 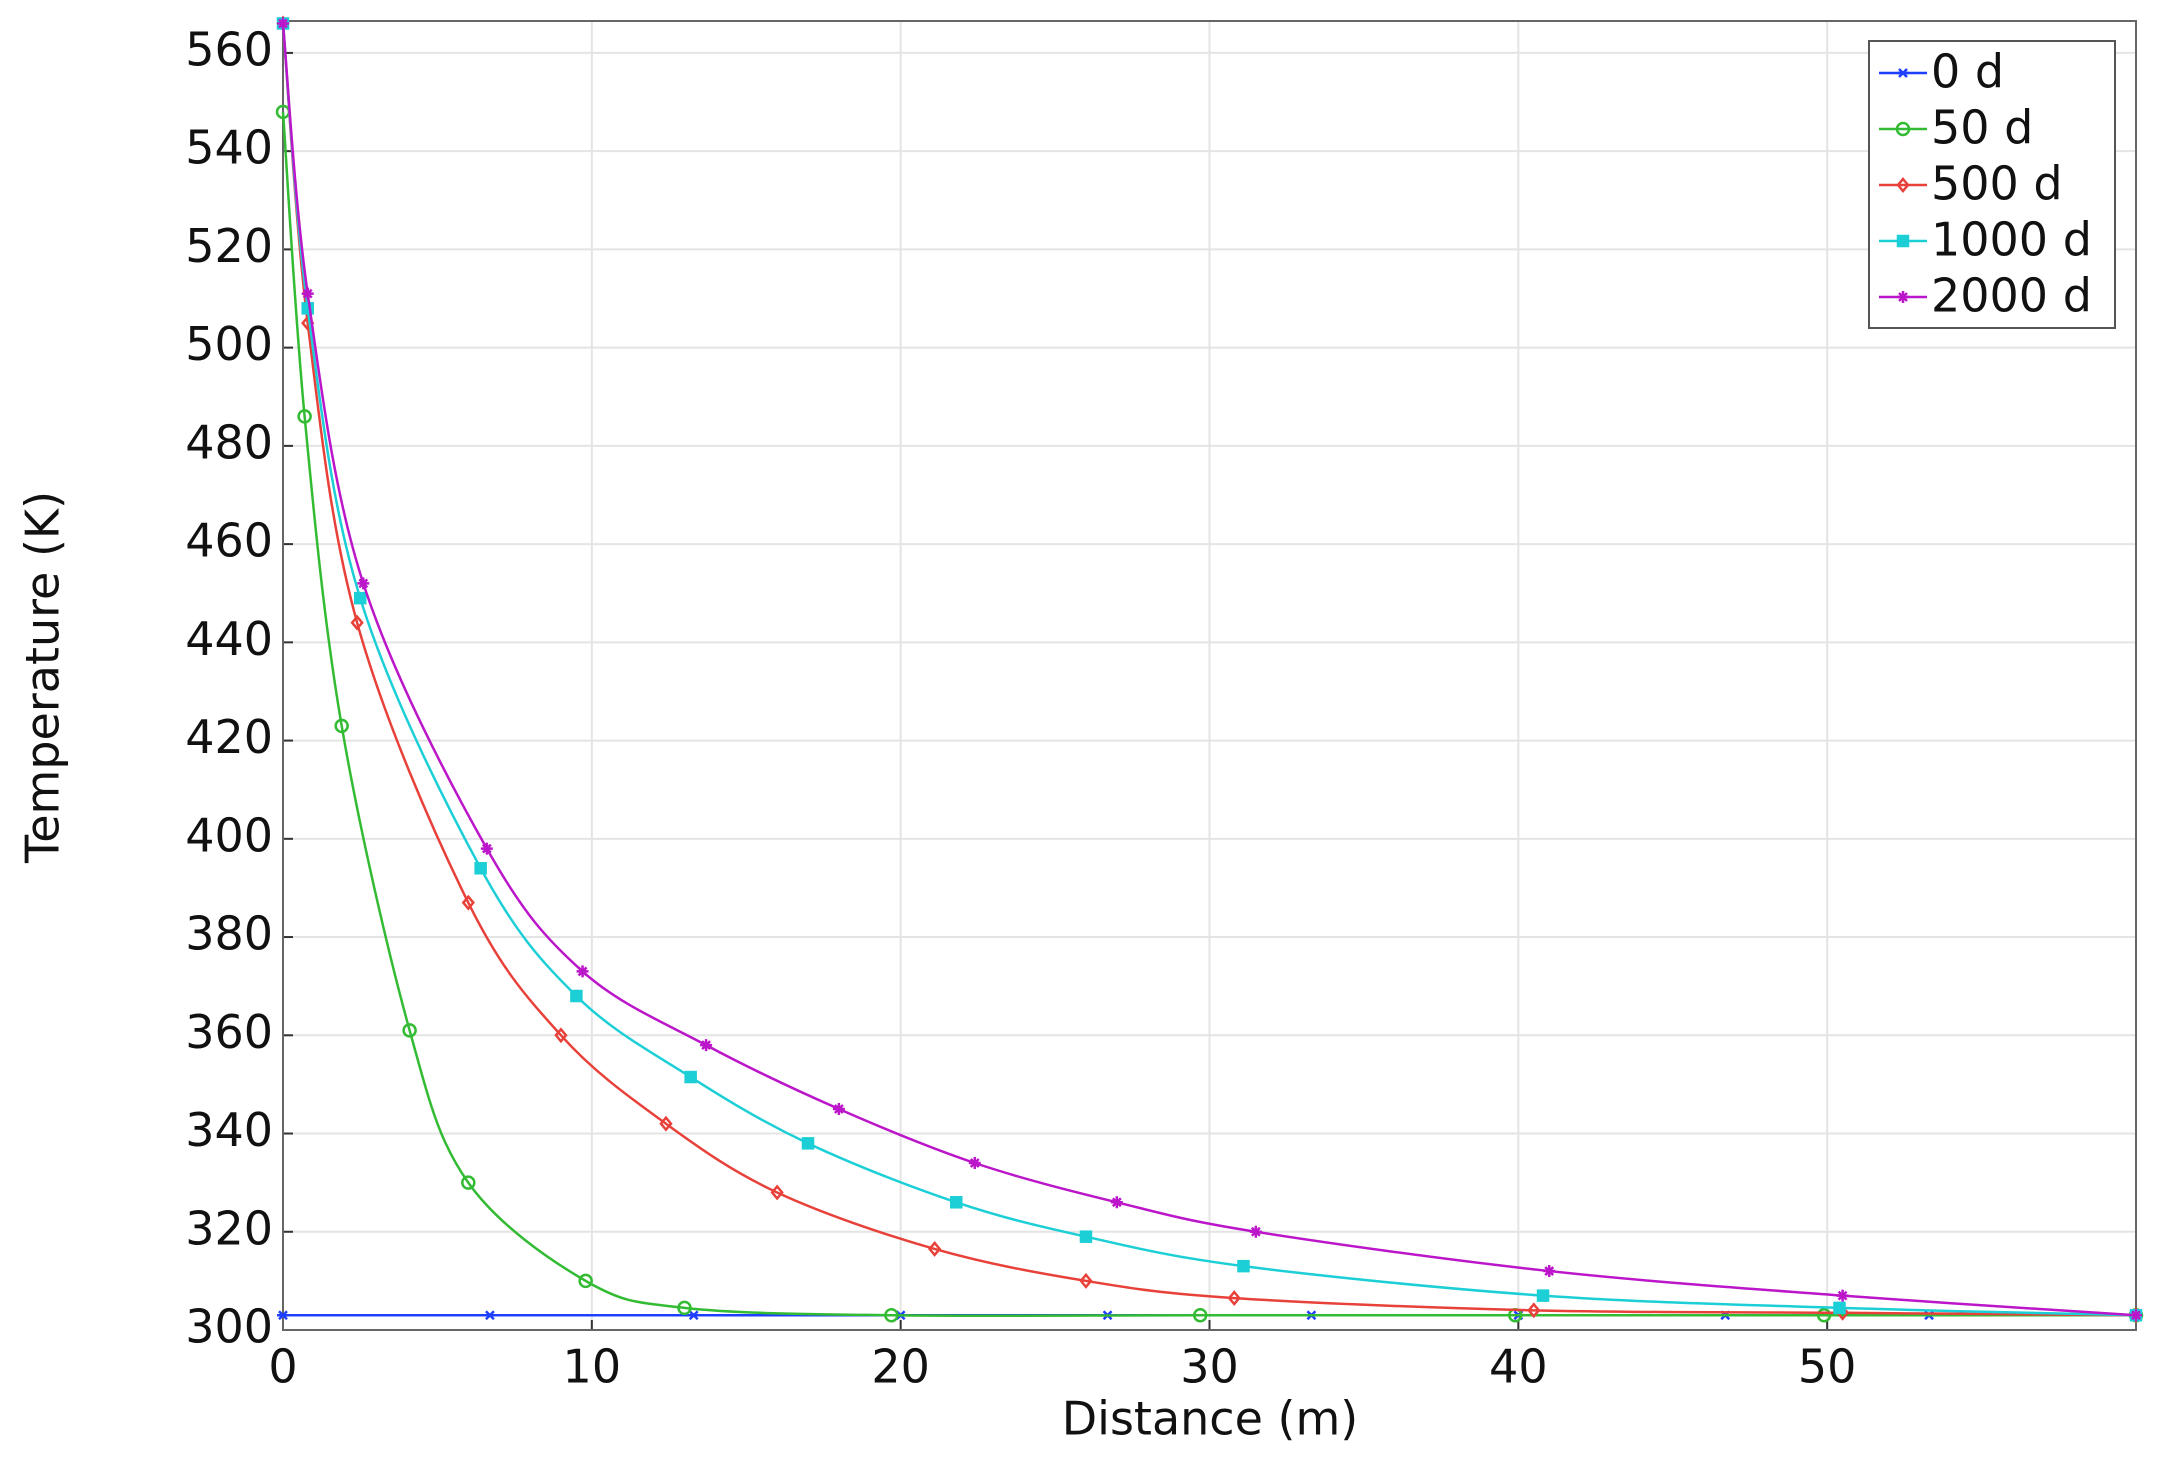 I want to click on y-tick-label: 400, so click(x=229, y=835).